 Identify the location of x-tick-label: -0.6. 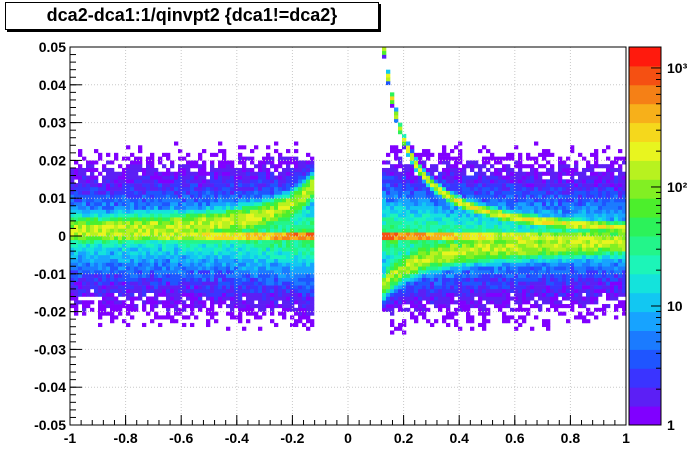
(181, 438).